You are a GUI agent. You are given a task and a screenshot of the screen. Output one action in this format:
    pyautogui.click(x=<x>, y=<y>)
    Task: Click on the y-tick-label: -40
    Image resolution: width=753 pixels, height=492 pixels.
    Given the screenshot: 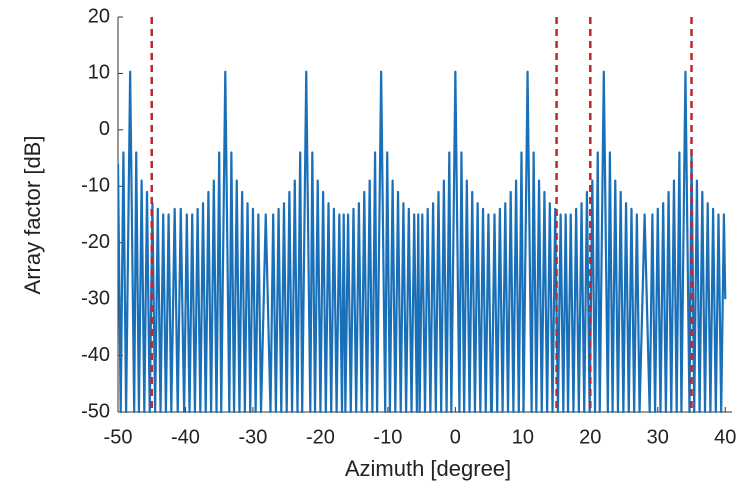 What is the action you would take?
    pyautogui.click(x=95, y=355)
    